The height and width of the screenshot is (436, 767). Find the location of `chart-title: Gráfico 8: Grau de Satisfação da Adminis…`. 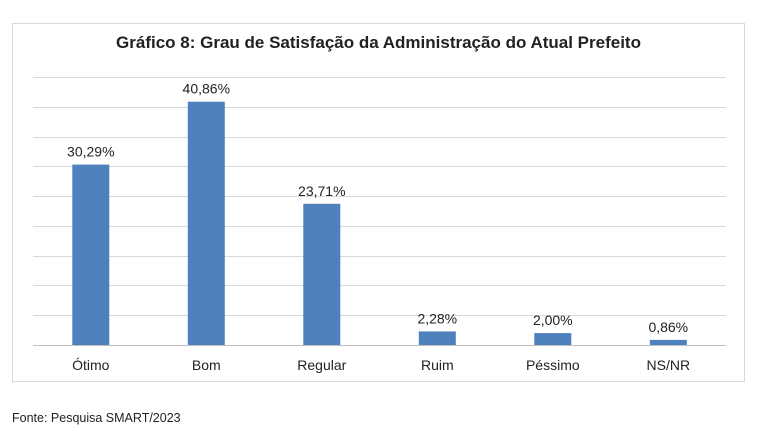

chart-title: Gráfico 8: Grau de Satisfação da Adminis… is located at coordinates (378, 42).